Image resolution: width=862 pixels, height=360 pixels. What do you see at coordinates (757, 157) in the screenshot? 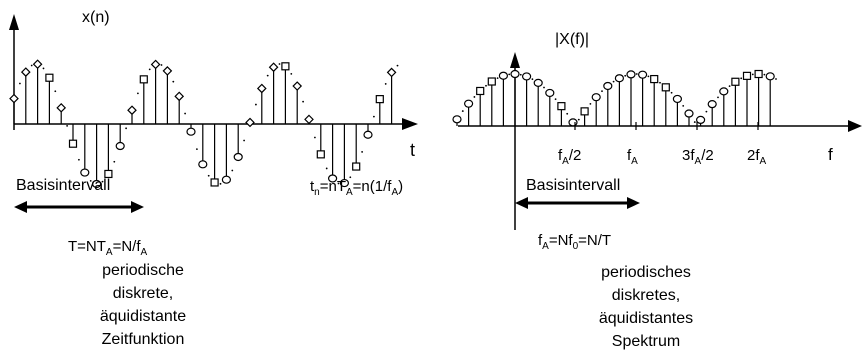
I see `tick-label-2fa: 2fA` at bounding box center [757, 157].